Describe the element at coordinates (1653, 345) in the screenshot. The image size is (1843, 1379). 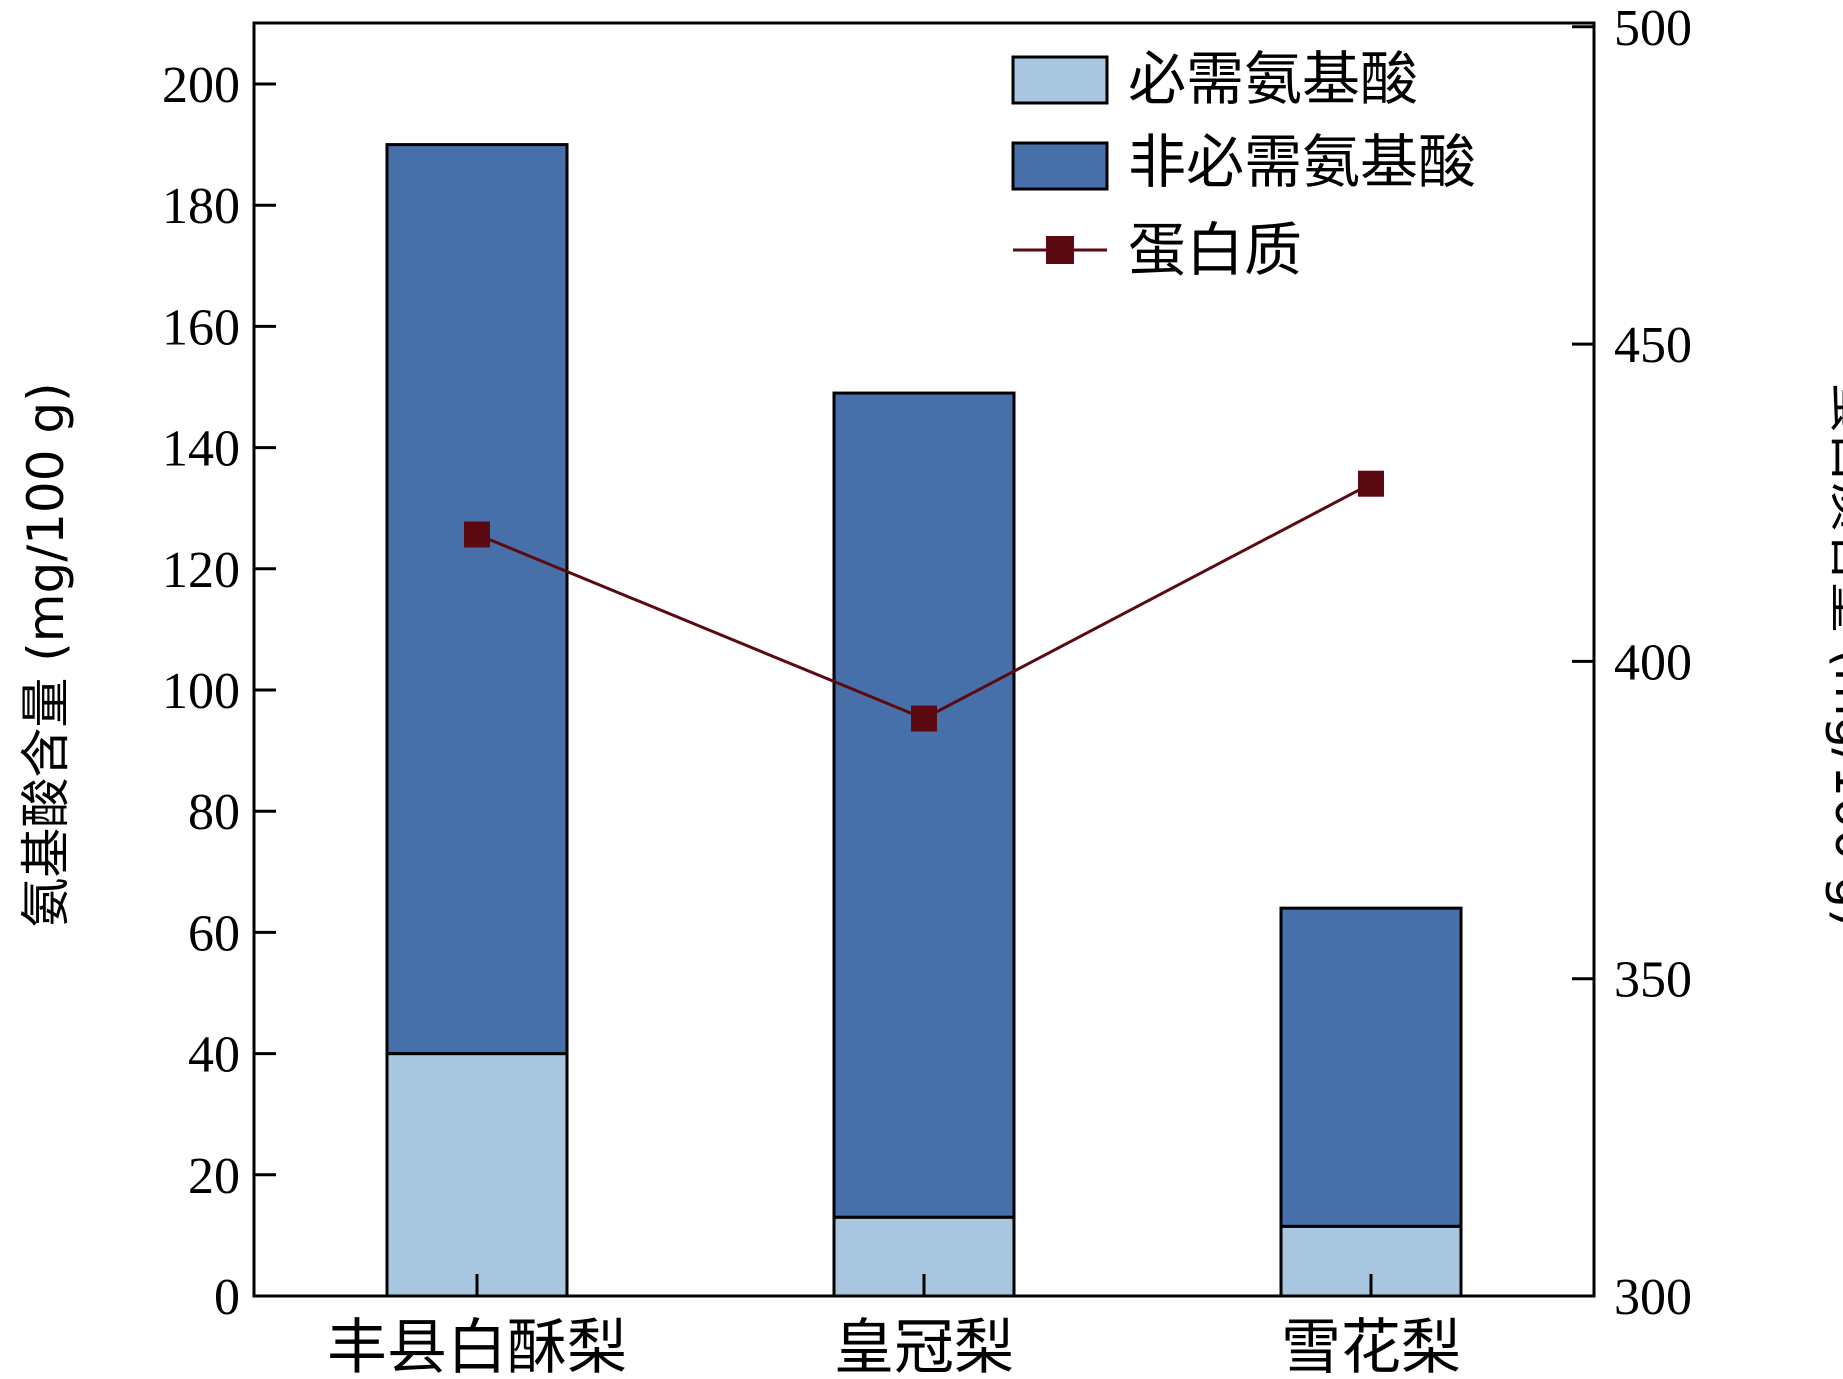
I see `y2-tick-label-3: 450` at that location.